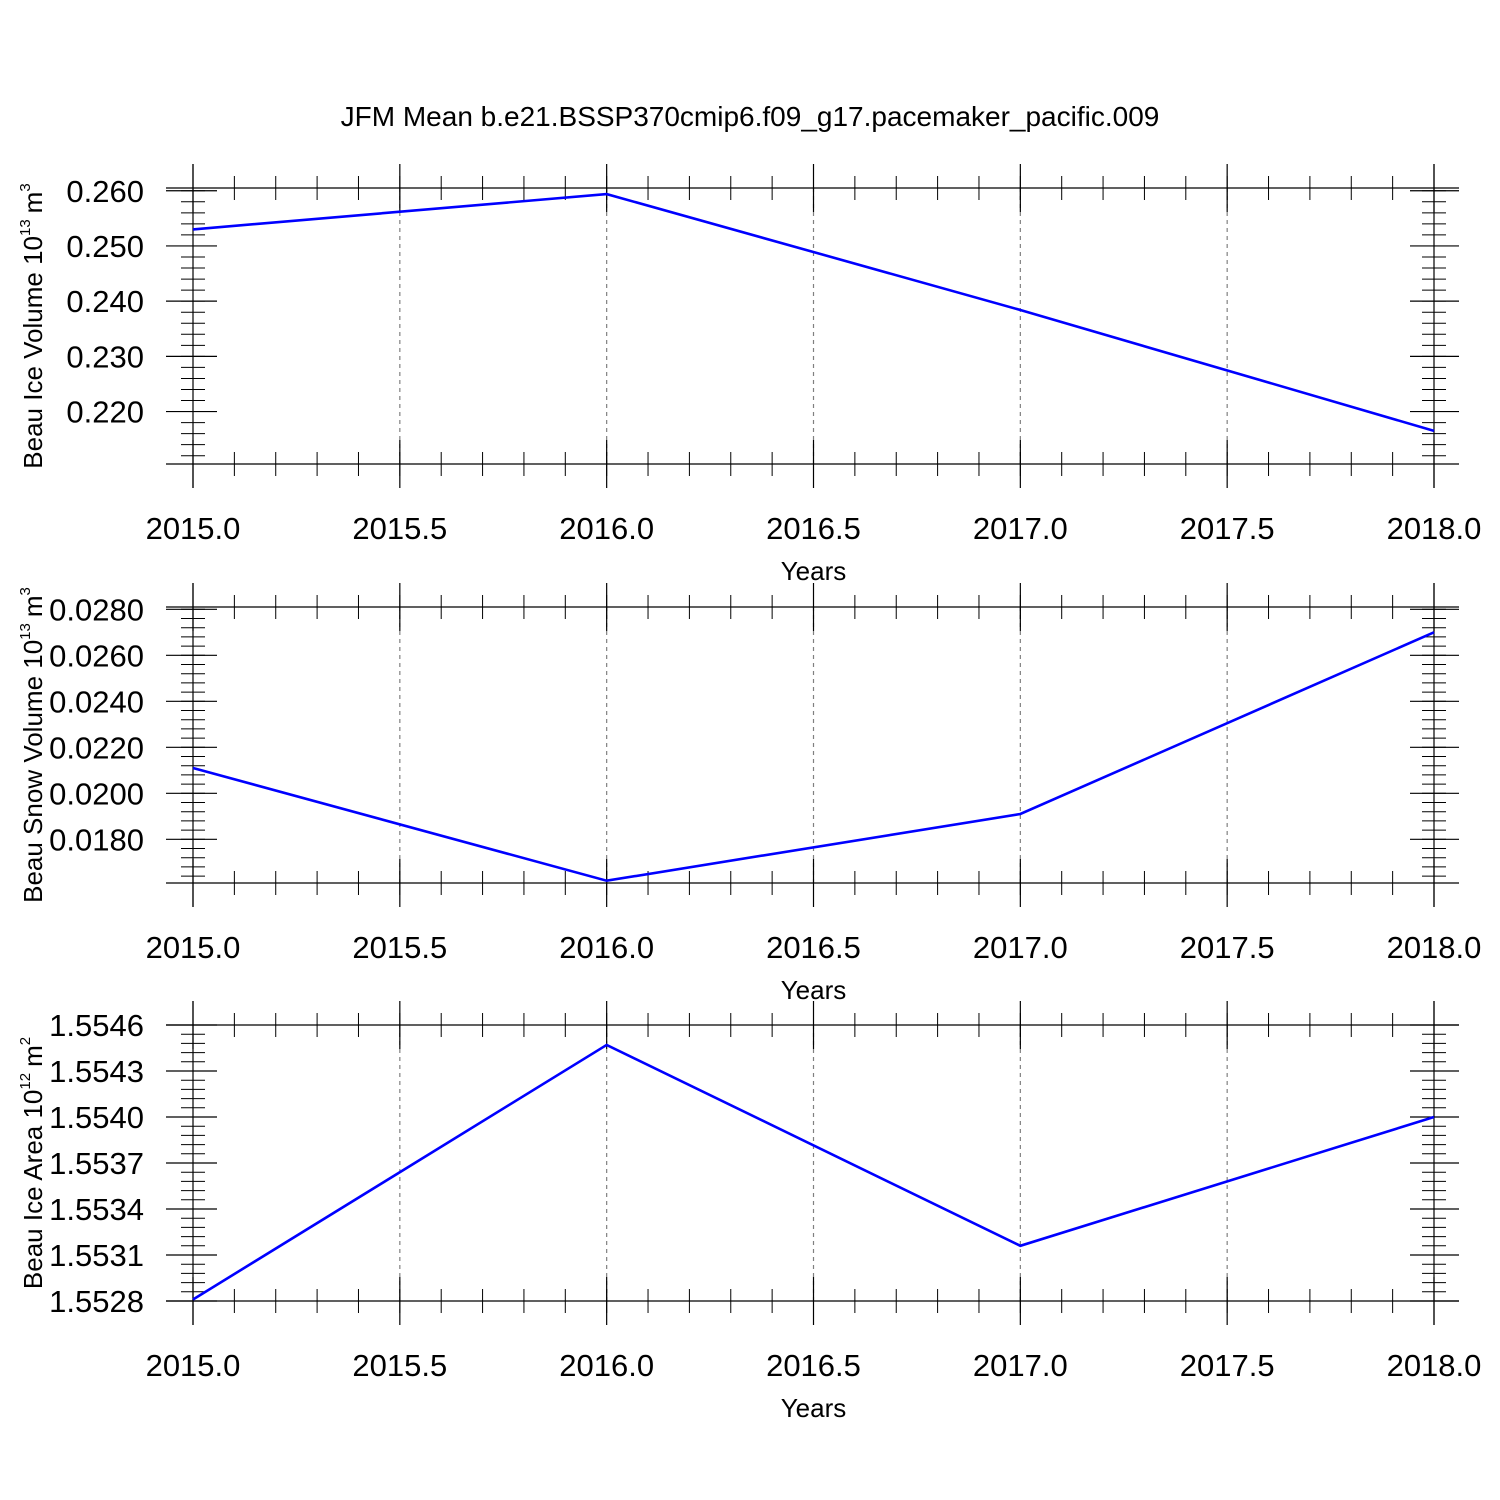 This screenshot has width=1500, height=1500. Describe the element at coordinates (96, 1071) in the screenshot. I see `y-tick-label: 1.5543` at that location.